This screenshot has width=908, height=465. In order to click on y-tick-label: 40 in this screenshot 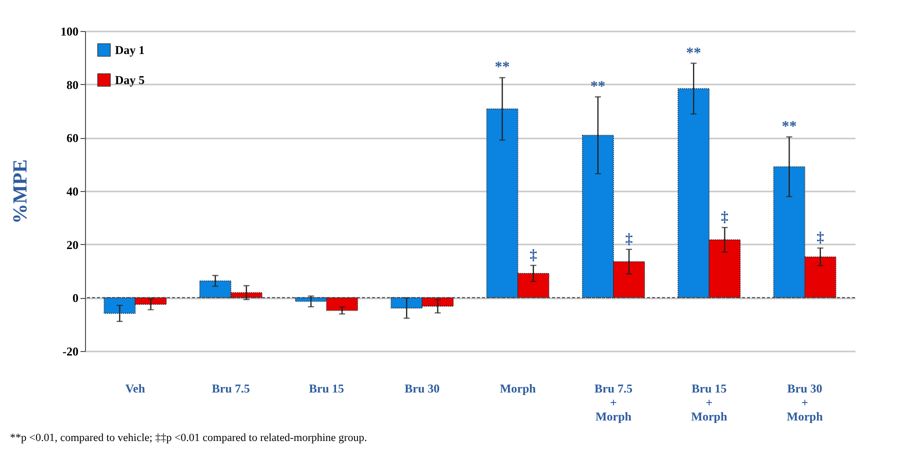, I will do `click(72, 191)`.